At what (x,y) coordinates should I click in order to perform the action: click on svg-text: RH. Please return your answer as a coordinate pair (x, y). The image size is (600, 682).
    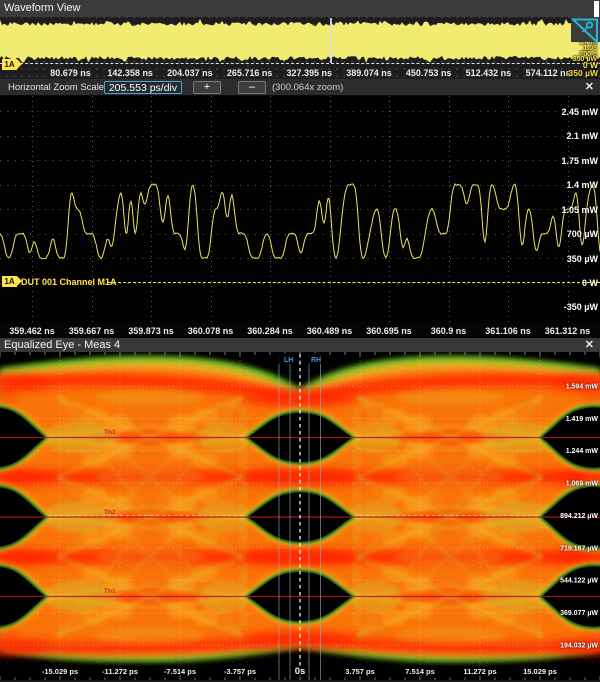
    Looking at the image, I should click on (316, 360).